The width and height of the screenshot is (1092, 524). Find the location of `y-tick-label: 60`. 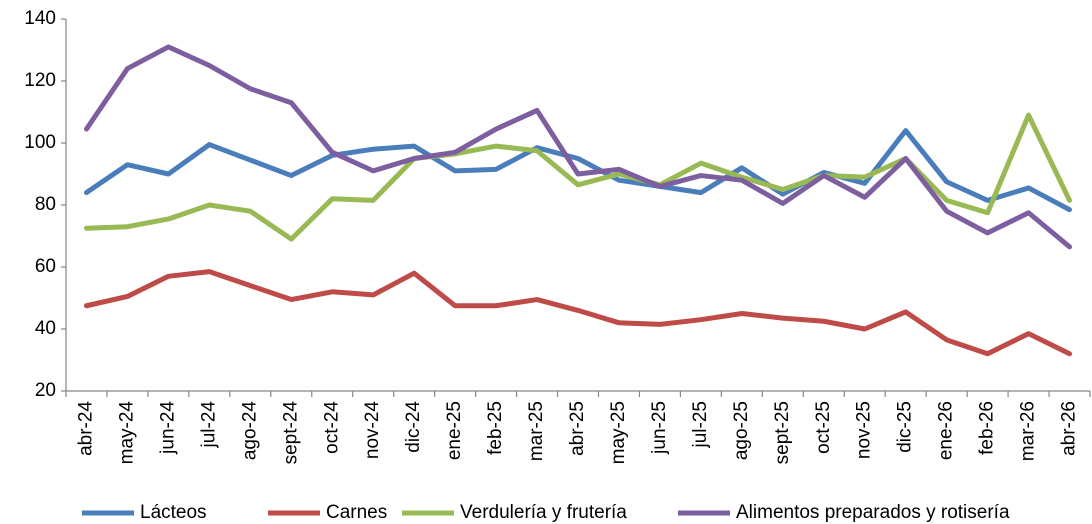

y-tick-label: 60 is located at coordinates (45, 266).